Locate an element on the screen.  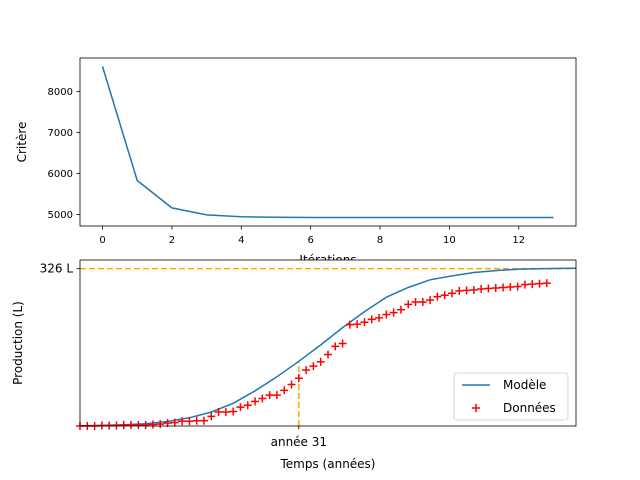
top-x-tick-label: 10 is located at coordinates (449, 240).